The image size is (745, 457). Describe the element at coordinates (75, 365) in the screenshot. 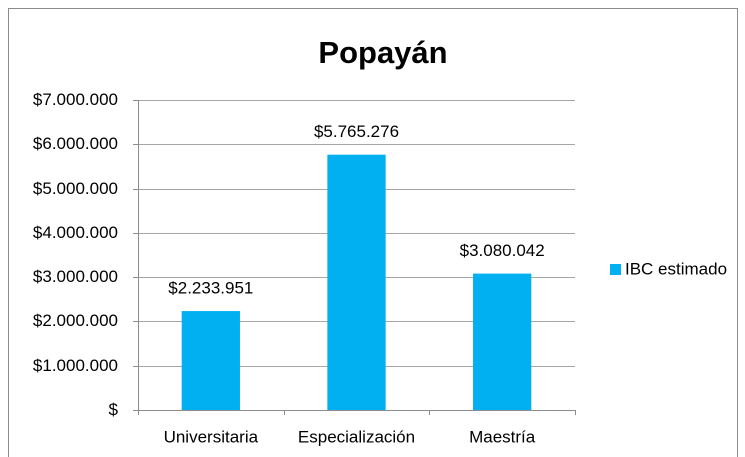

I see `y-tick-label: $1.000.000` at that location.